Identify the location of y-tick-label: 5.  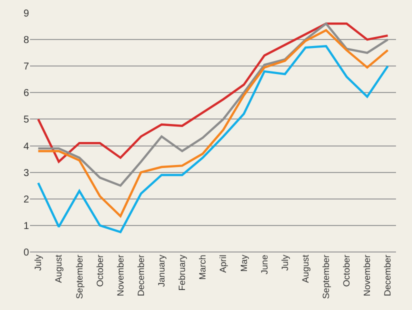
(26, 120).